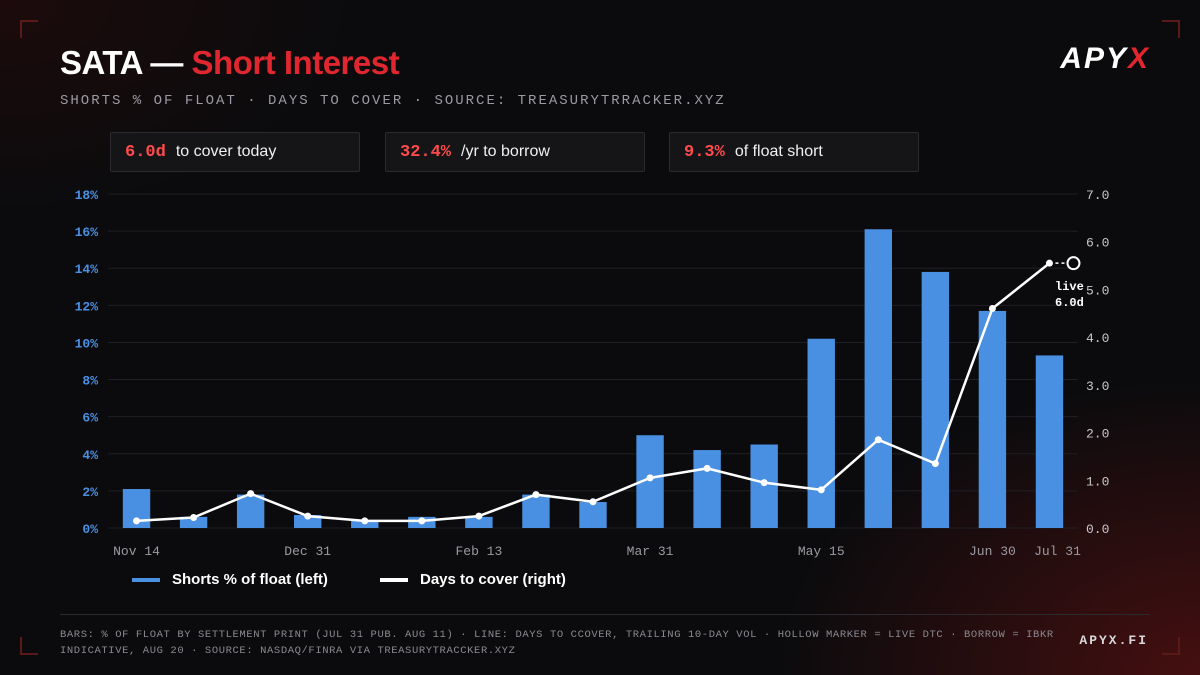 Image resolution: width=1200 pixels, height=675 pixels. What do you see at coordinates (1171, 646) in the screenshot?
I see `corner-bracket-bottom-right` at bounding box center [1171, 646].